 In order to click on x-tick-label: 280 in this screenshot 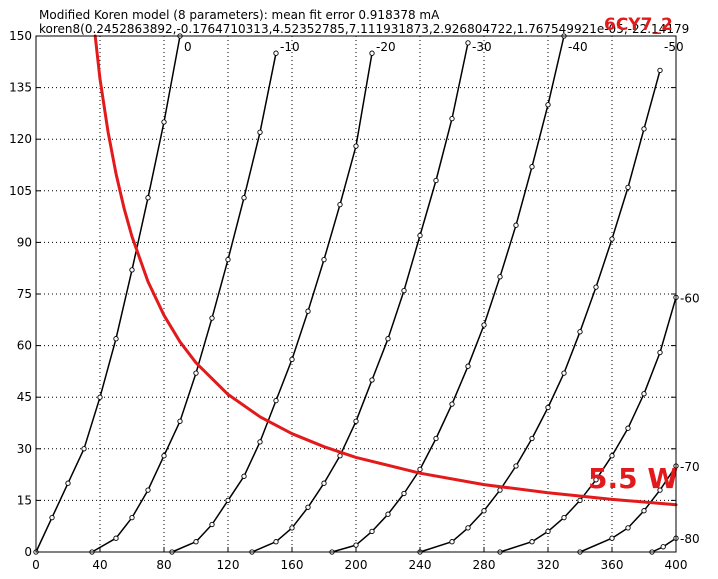, I will do `click(484, 565)`.